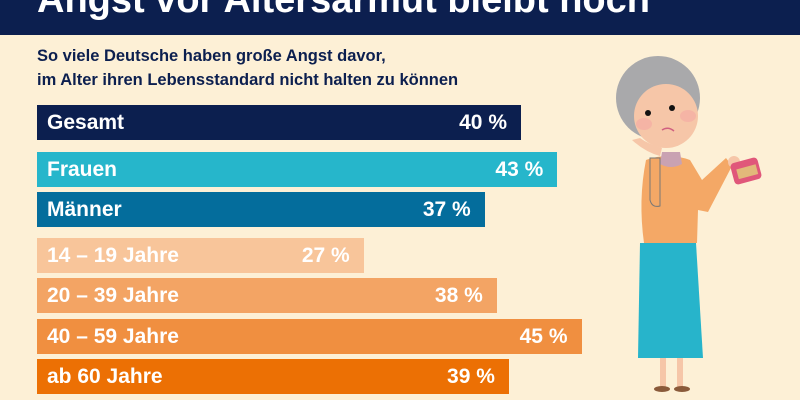  Describe the element at coordinates (261, 209) in the screenshot. I see `bar-2: Männer 37 %` at that location.